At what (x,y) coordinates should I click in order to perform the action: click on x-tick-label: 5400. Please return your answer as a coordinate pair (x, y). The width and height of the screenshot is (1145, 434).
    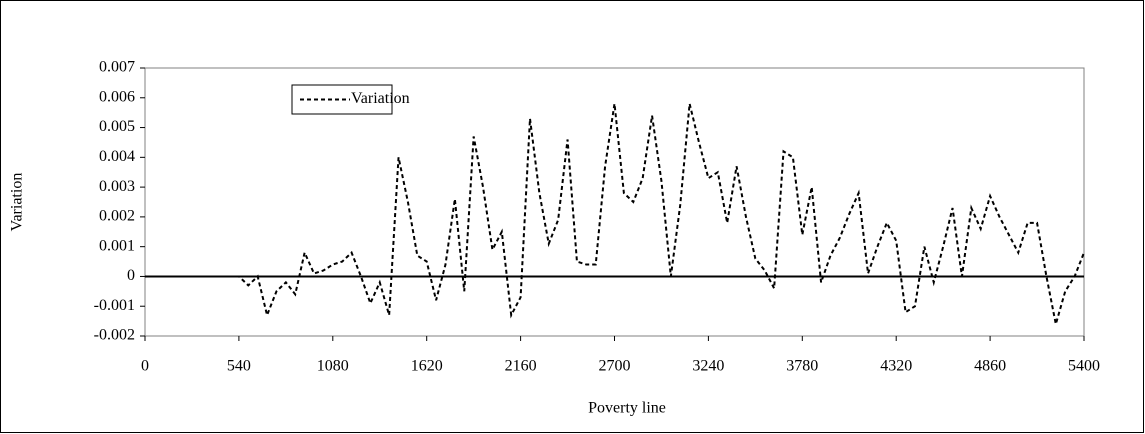
    Looking at the image, I should click on (1084, 366).